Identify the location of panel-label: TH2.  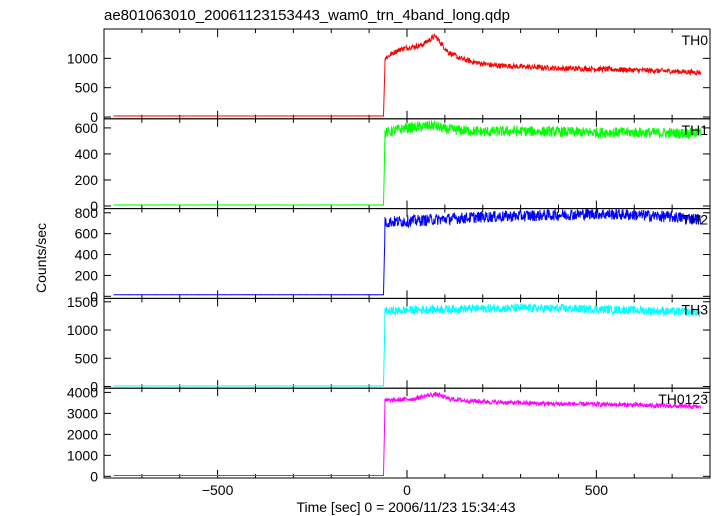
(695, 220).